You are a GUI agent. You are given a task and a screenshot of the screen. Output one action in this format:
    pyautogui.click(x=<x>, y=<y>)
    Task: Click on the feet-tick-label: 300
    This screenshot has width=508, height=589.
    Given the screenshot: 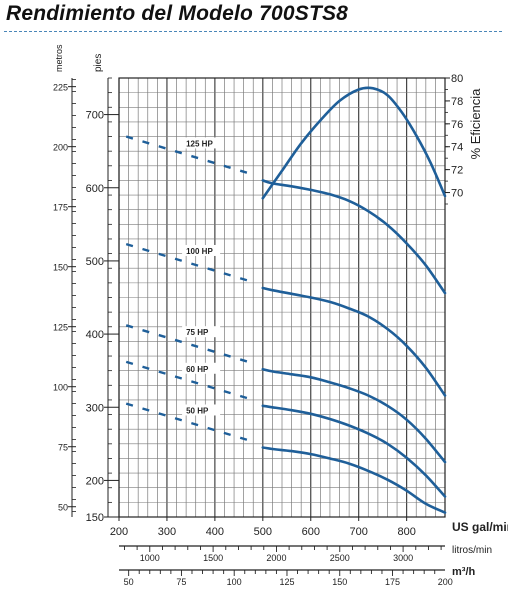 What is the action you would take?
    pyautogui.click(x=95, y=408)
    